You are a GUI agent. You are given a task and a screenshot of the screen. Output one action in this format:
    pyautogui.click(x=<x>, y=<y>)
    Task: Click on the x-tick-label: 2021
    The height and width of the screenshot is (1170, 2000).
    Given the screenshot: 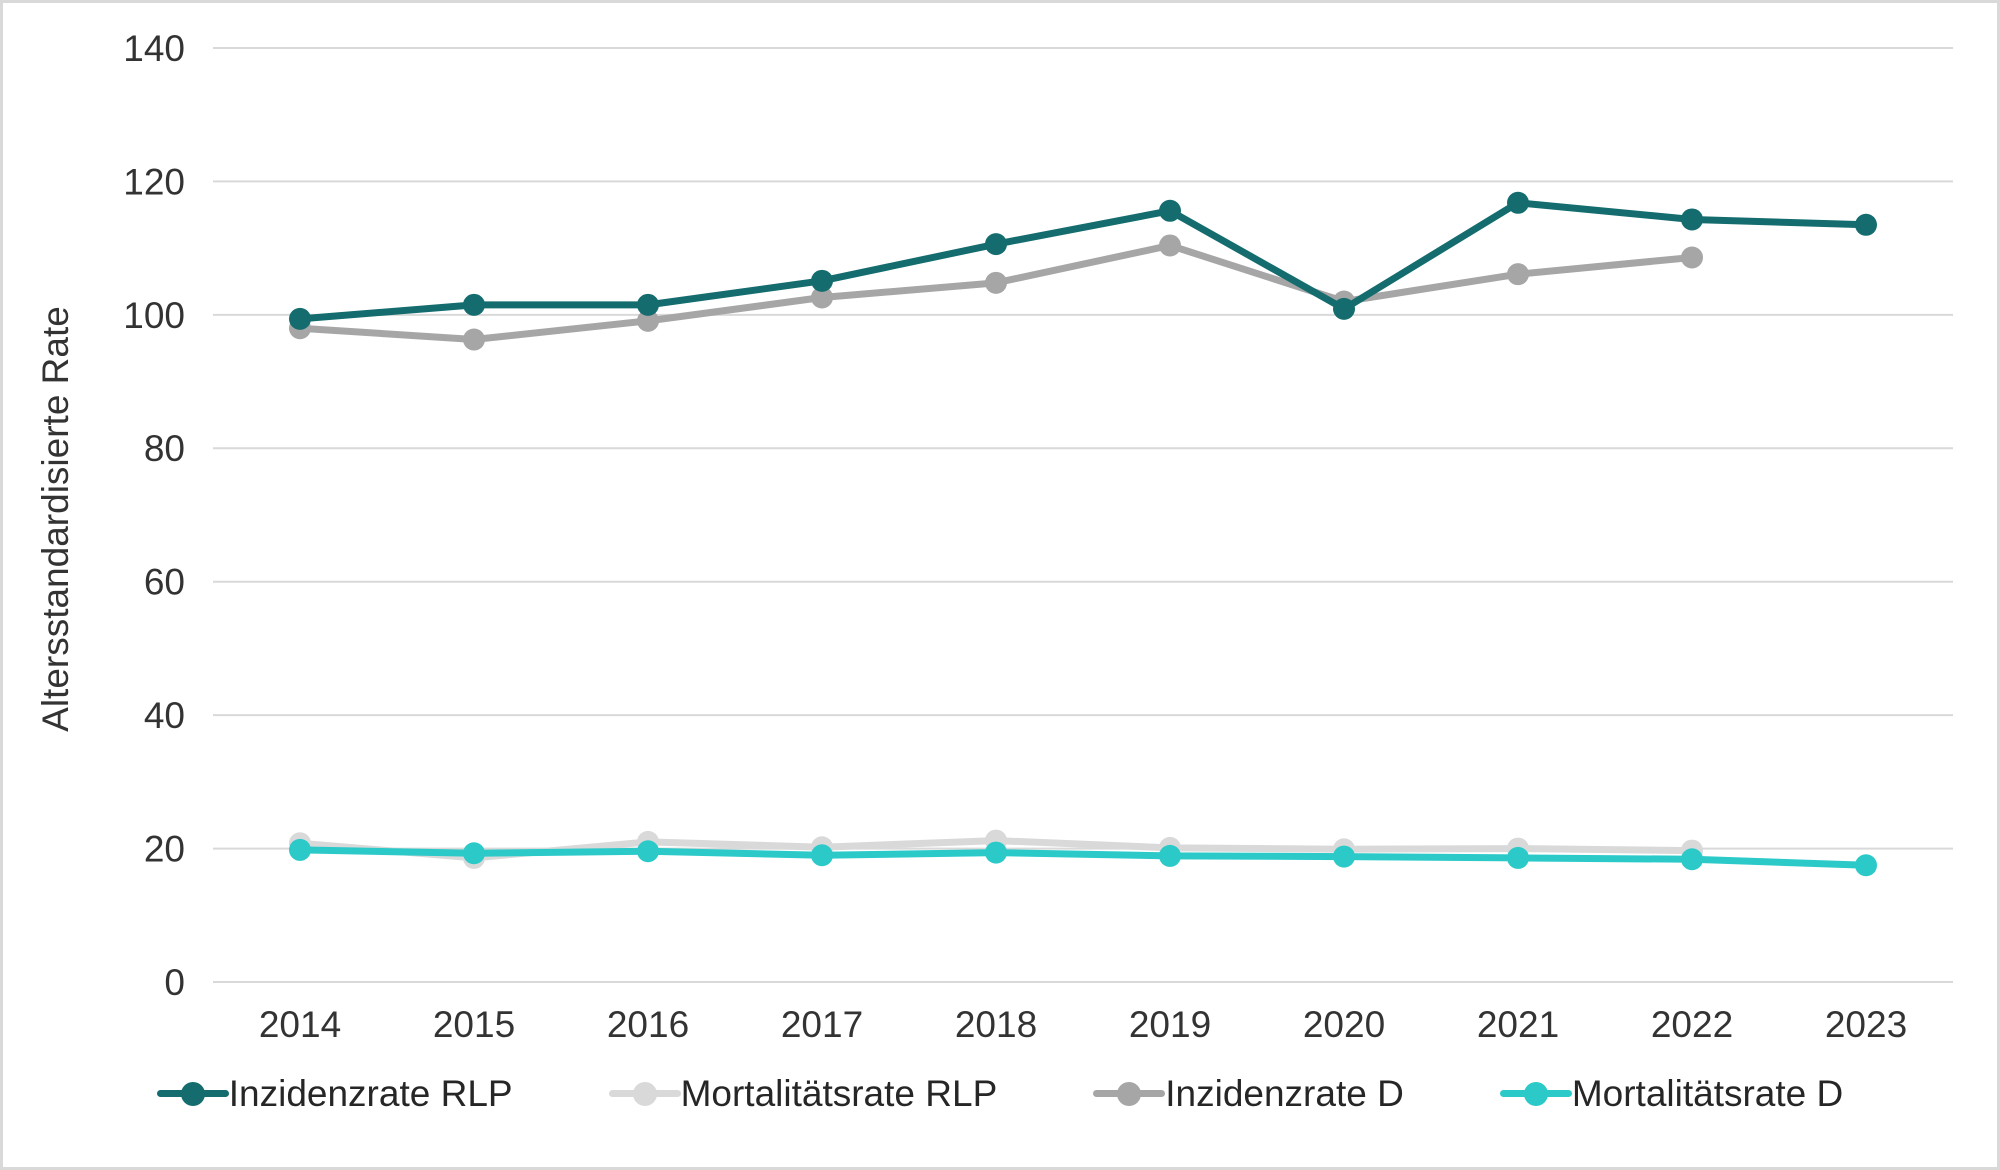 What is the action you would take?
    pyautogui.click(x=1518, y=1024)
    